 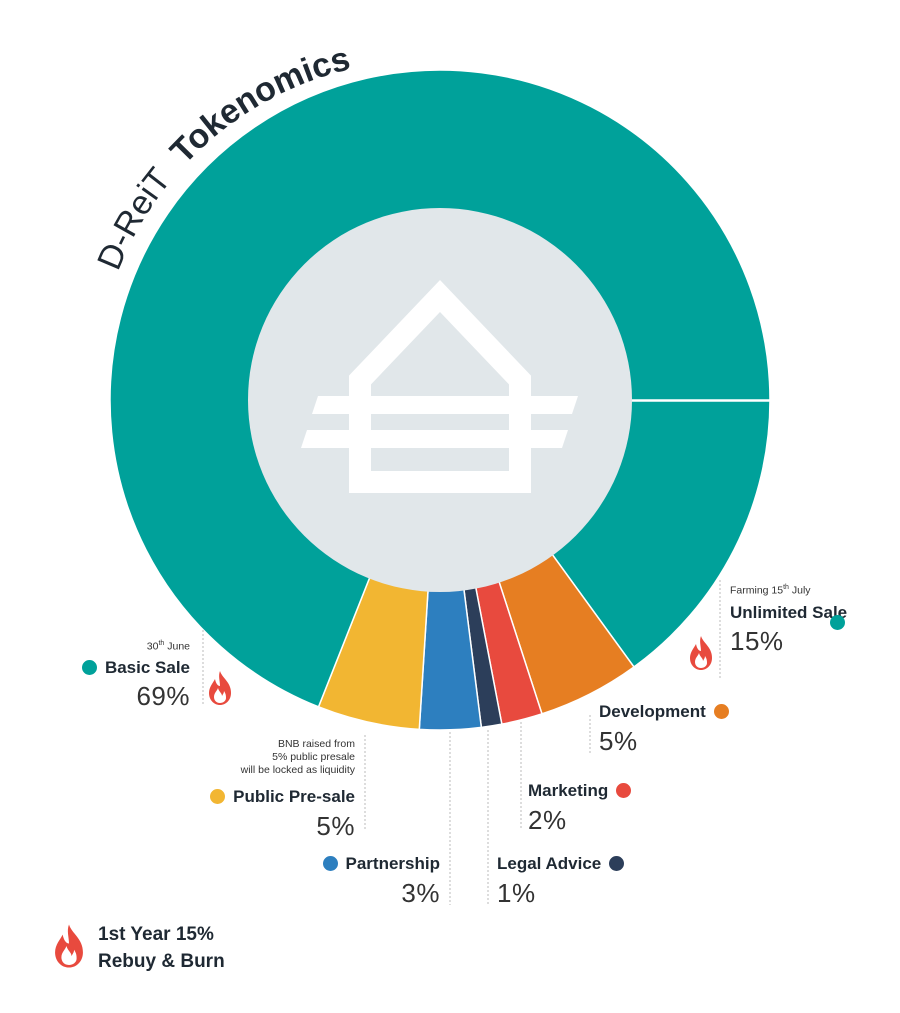 What do you see at coordinates (837, 622) in the screenshot?
I see `unlimited-sale-dot` at bounding box center [837, 622].